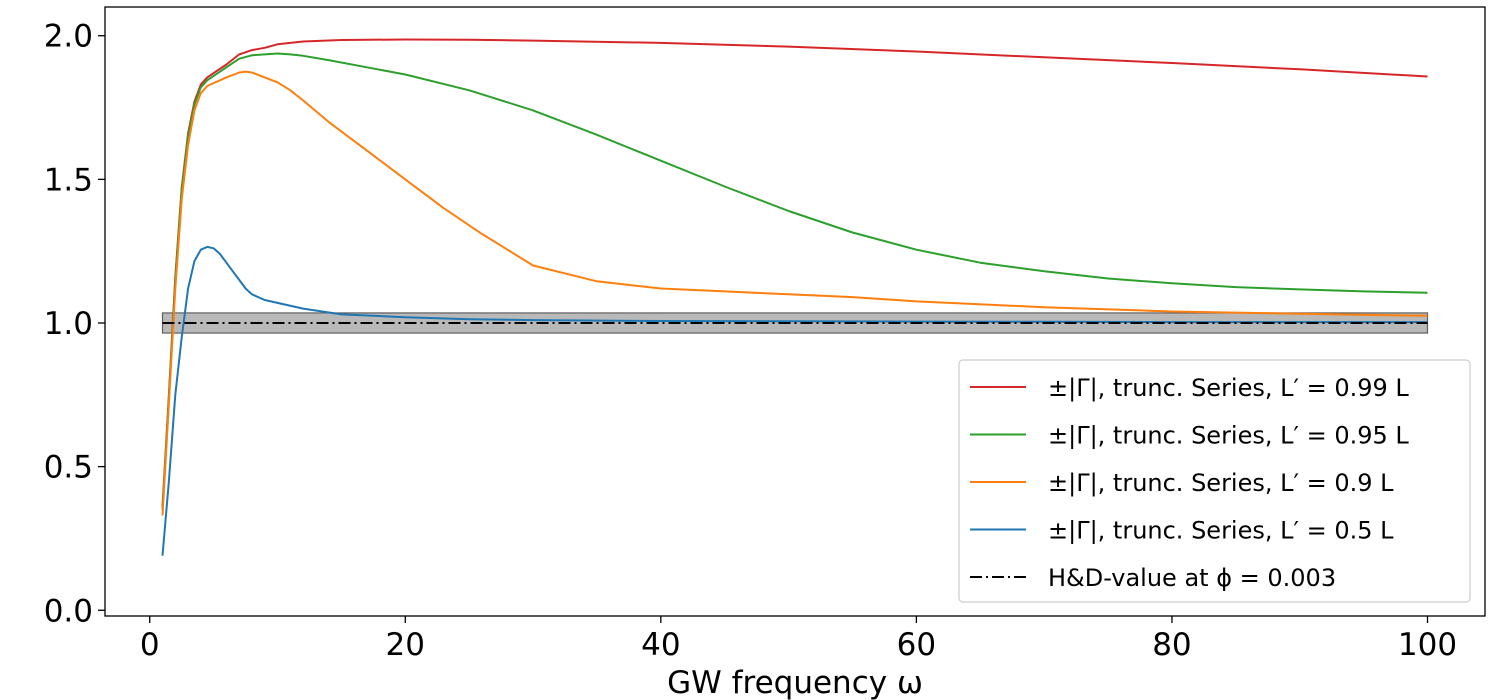 Image resolution: width=1500 pixels, height=700 pixels. What do you see at coordinates (150, 645) in the screenshot?
I see `x-tick-label: 0` at bounding box center [150, 645].